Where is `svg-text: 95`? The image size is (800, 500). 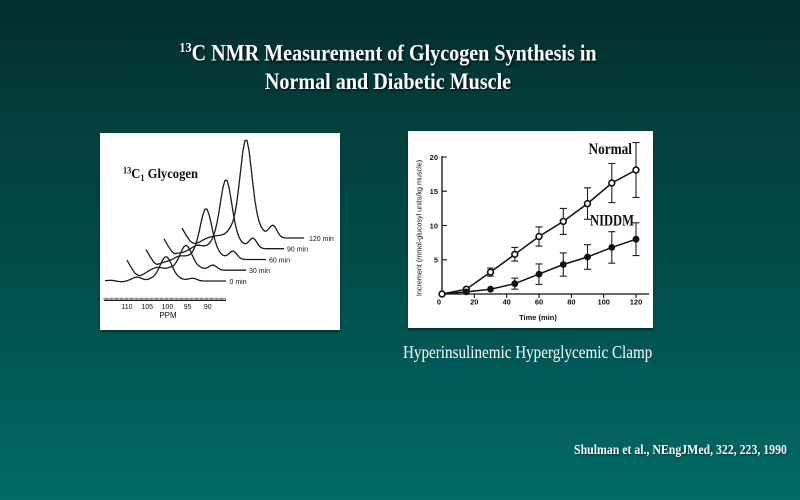
svg-text: 95 is located at coordinates (188, 307).